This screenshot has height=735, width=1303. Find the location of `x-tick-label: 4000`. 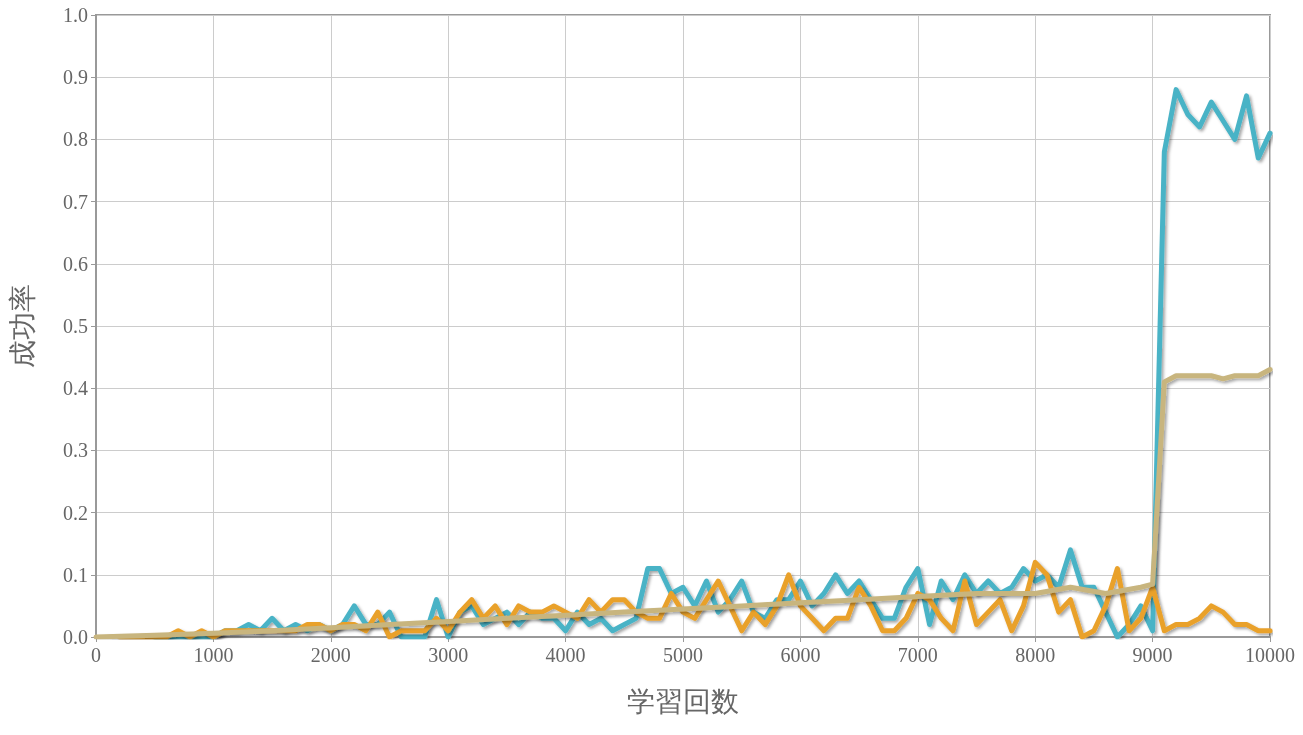

x-tick-label: 4000 is located at coordinates (565, 655).